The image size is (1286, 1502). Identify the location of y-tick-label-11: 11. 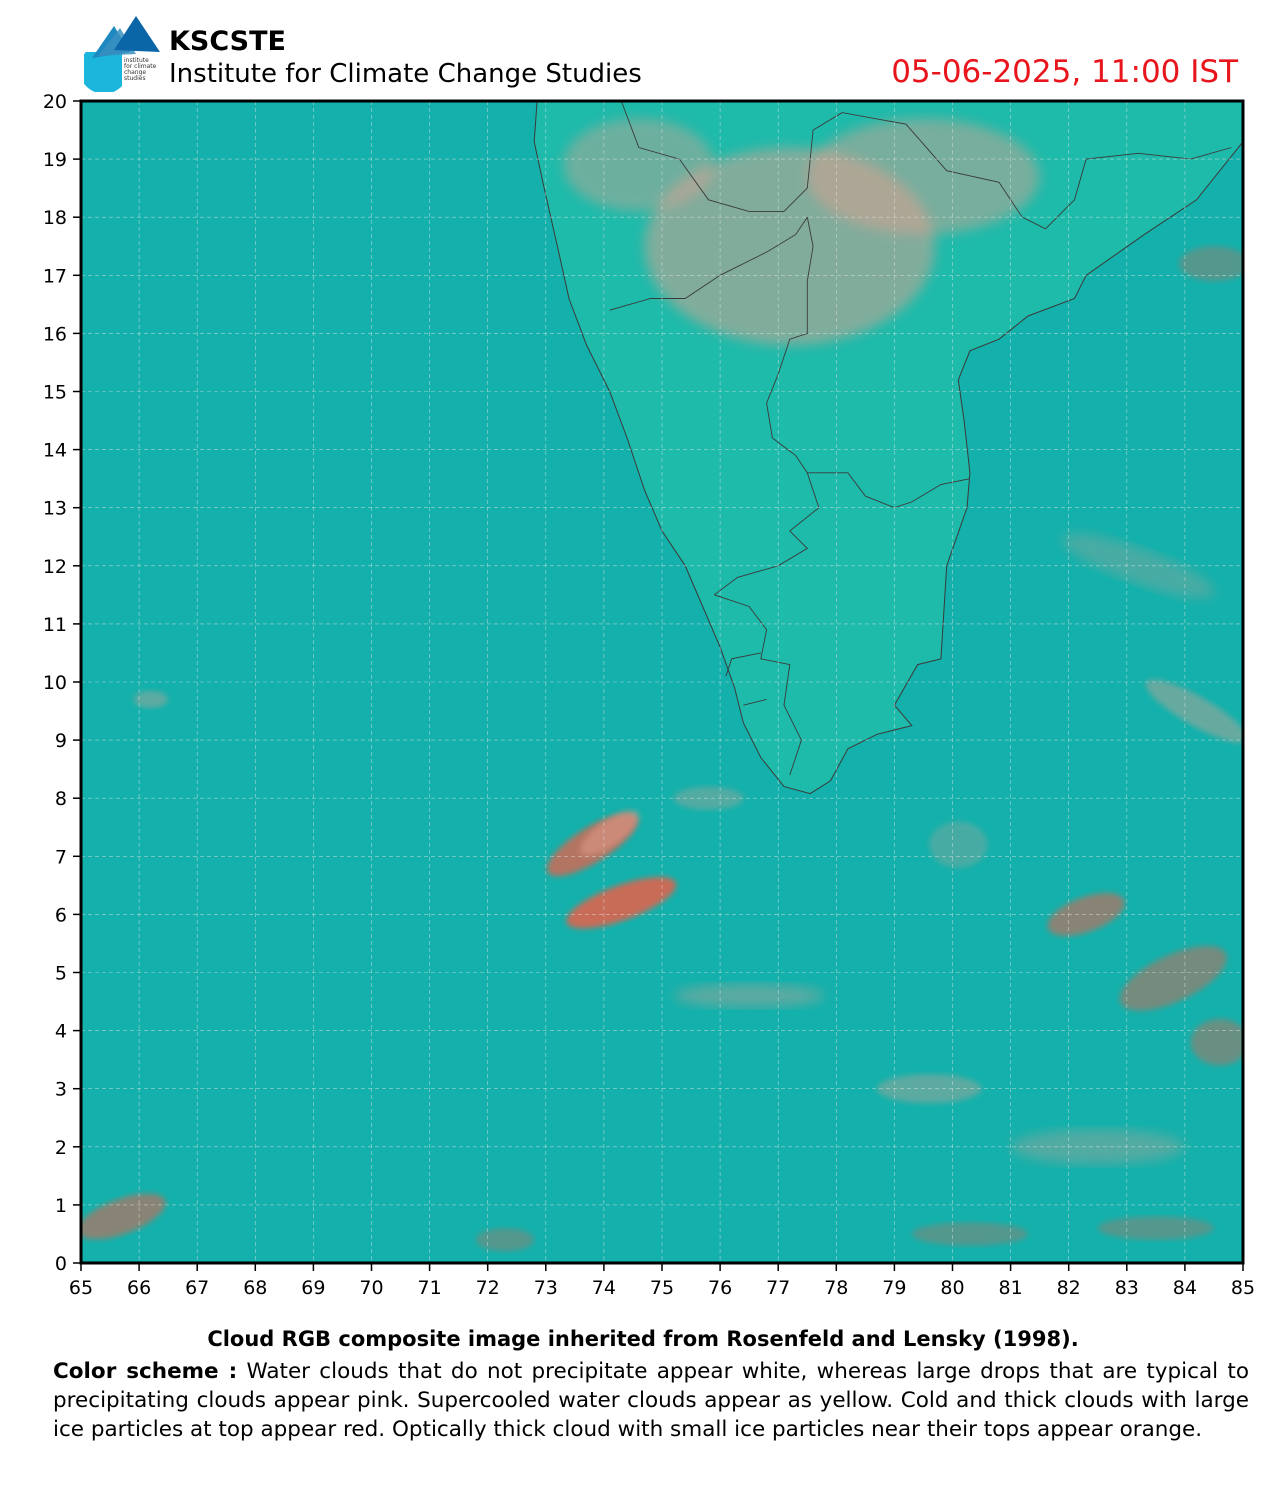
(55, 625).